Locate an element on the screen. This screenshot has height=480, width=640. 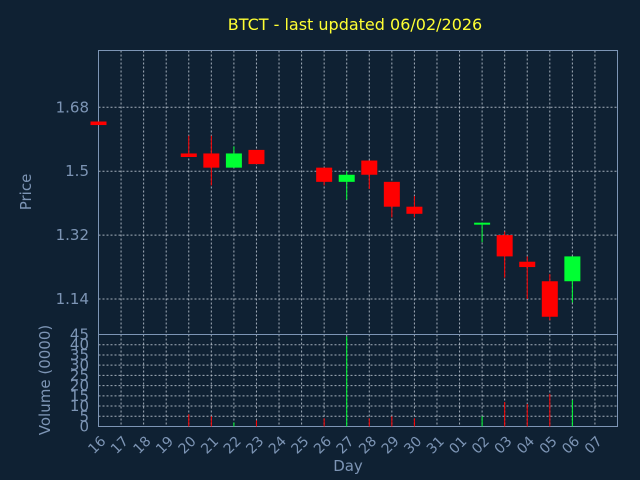
price-tick-label: 1.68 is located at coordinates (72, 107).